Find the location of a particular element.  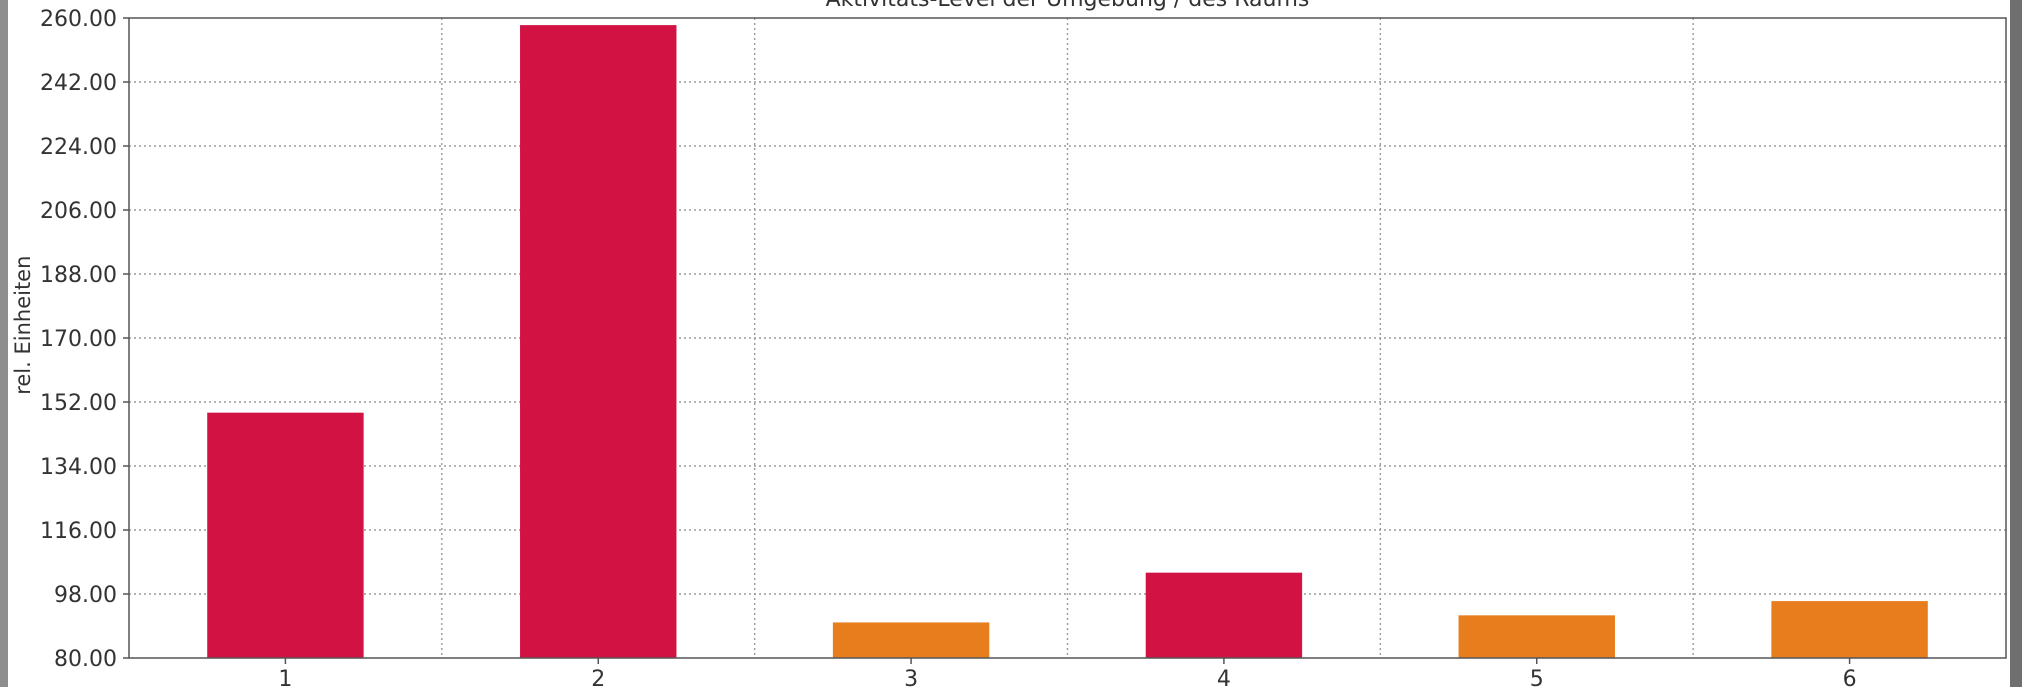

x-tick-label: 6 is located at coordinates (1850, 677).